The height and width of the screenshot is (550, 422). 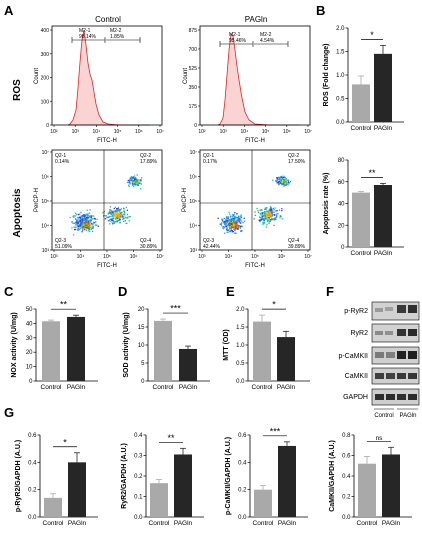 What do you see at coordinates (29, 353) in the screenshot?
I see `y-tick-label: 20` at bounding box center [29, 353].